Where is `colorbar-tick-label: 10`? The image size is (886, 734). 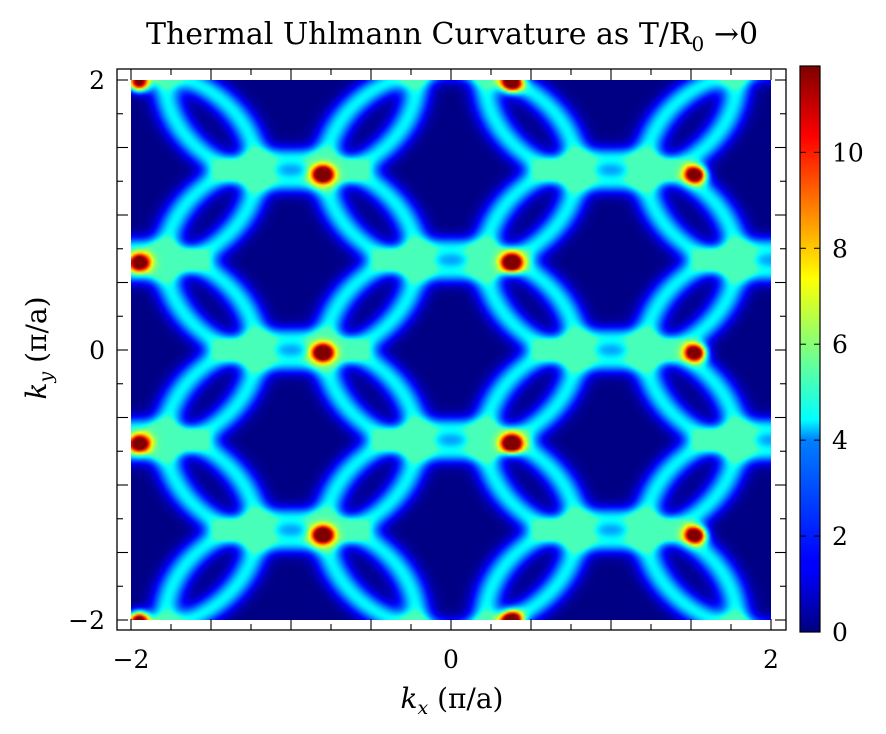
colorbar-tick-label: 10 is located at coordinates (848, 152).